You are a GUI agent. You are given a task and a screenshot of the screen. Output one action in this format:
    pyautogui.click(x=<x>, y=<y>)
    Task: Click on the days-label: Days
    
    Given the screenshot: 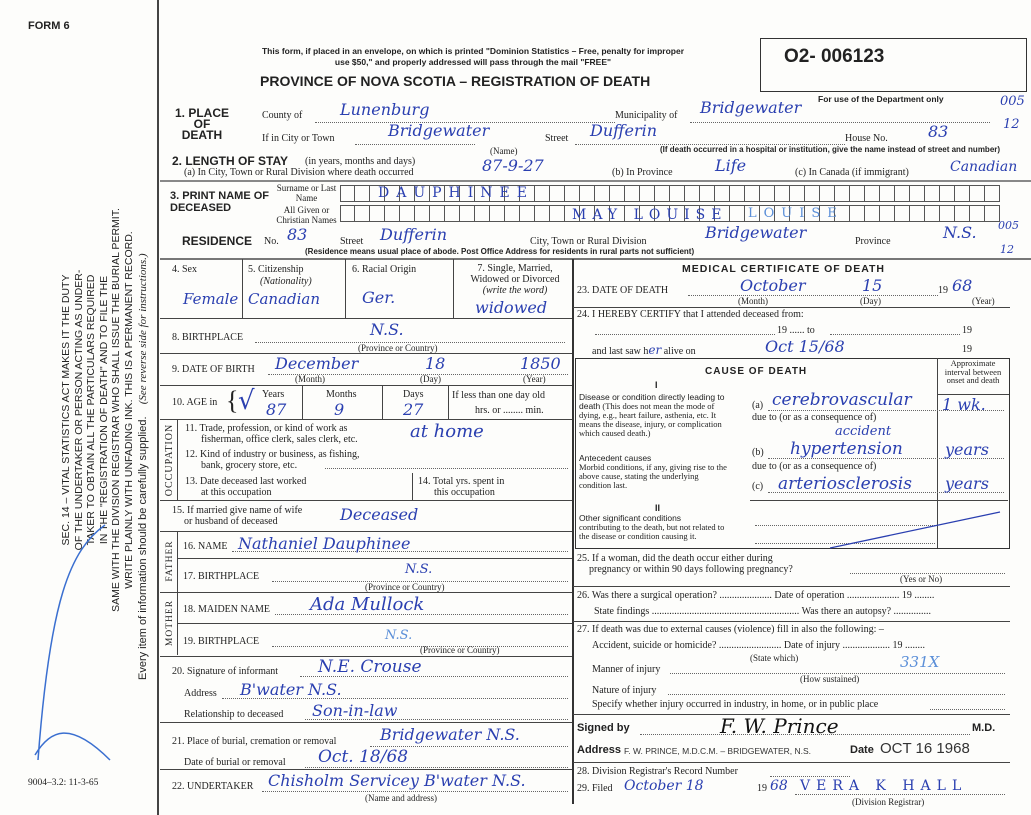 What is the action you would take?
    pyautogui.click(x=413, y=394)
    